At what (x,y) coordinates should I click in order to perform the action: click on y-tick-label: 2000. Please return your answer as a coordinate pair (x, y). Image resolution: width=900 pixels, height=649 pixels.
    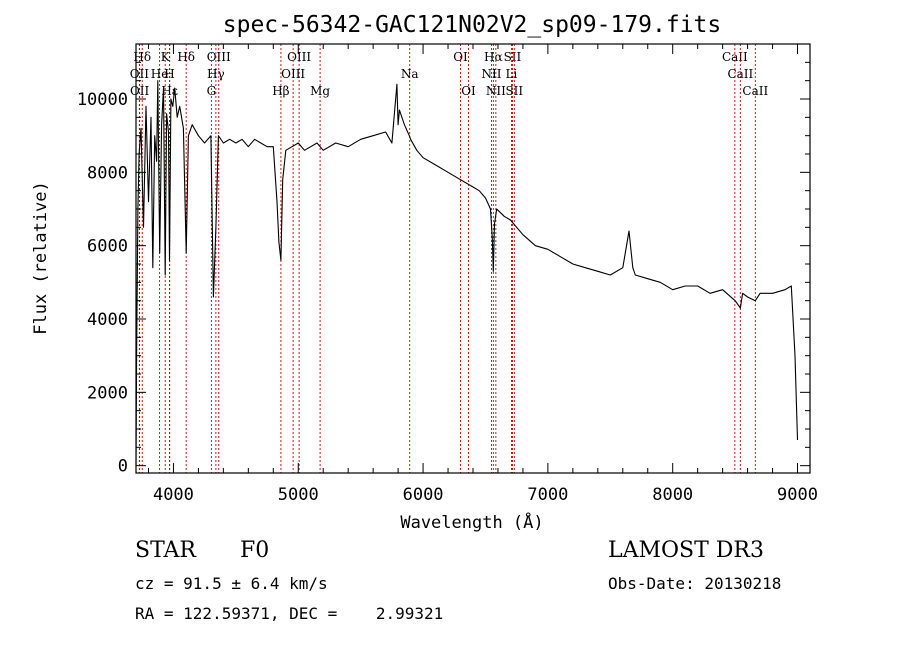
    Looking at the image, I should click on (107, 393).